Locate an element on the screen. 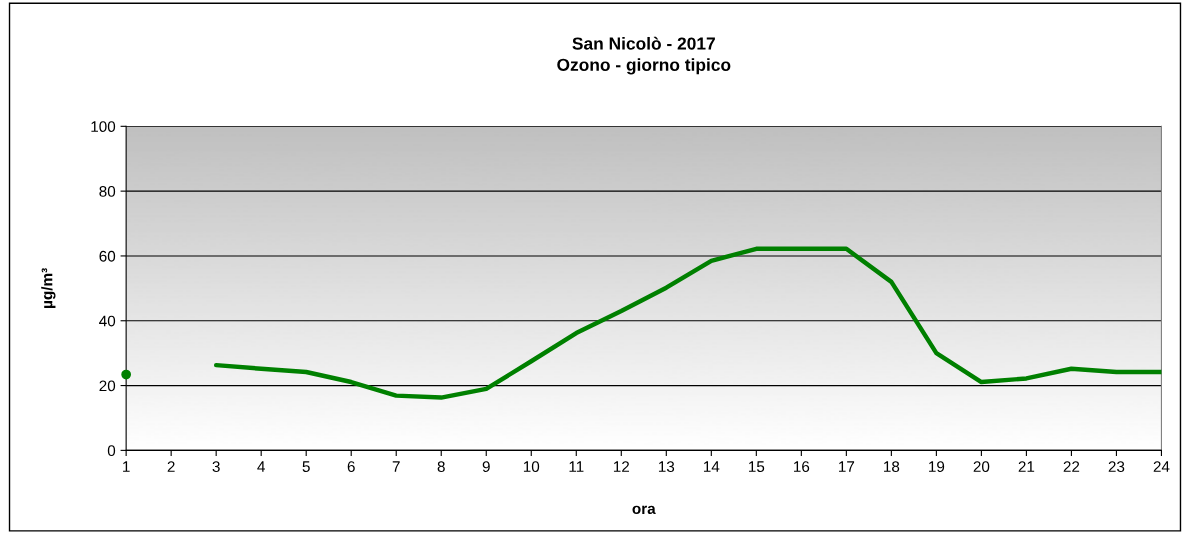  x-axis-title: ora is located at coordinates (644, 510).